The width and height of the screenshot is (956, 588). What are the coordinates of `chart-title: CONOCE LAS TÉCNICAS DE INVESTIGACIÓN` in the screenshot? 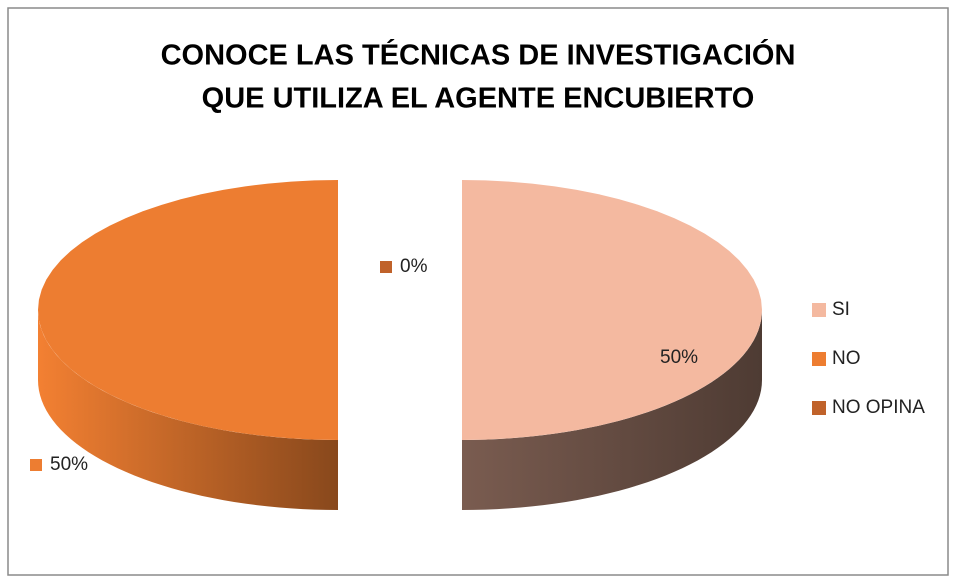 It's located at (478, 55).